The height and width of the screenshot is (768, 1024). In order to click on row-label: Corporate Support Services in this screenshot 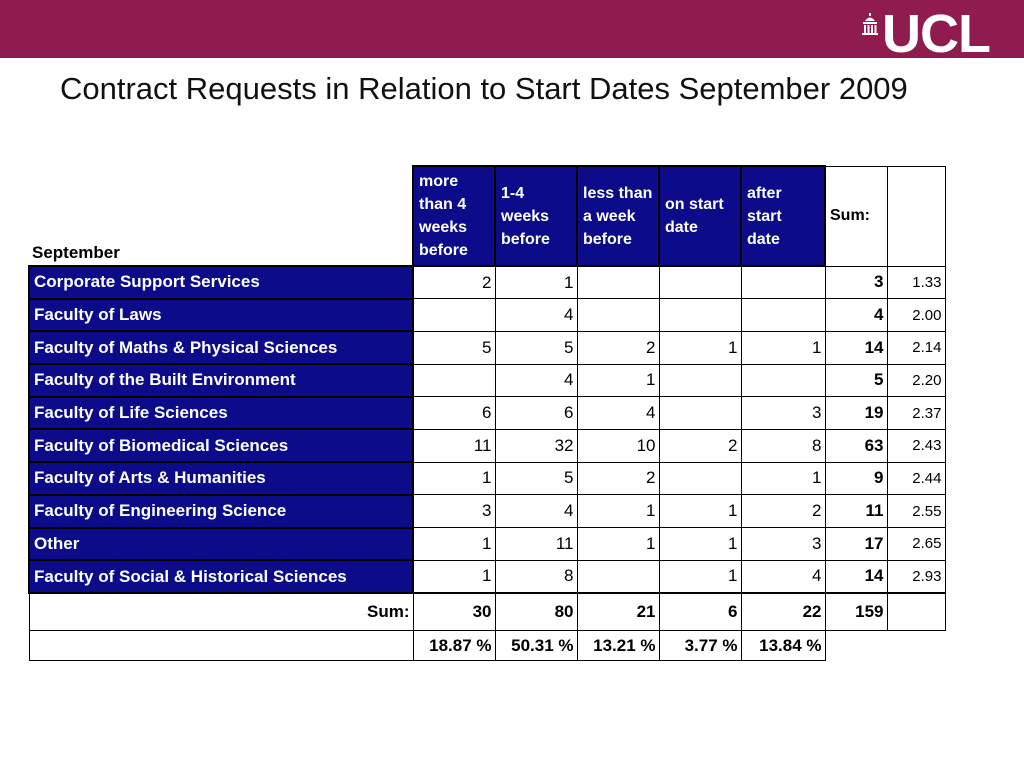, I will do `click(221, 282)`.